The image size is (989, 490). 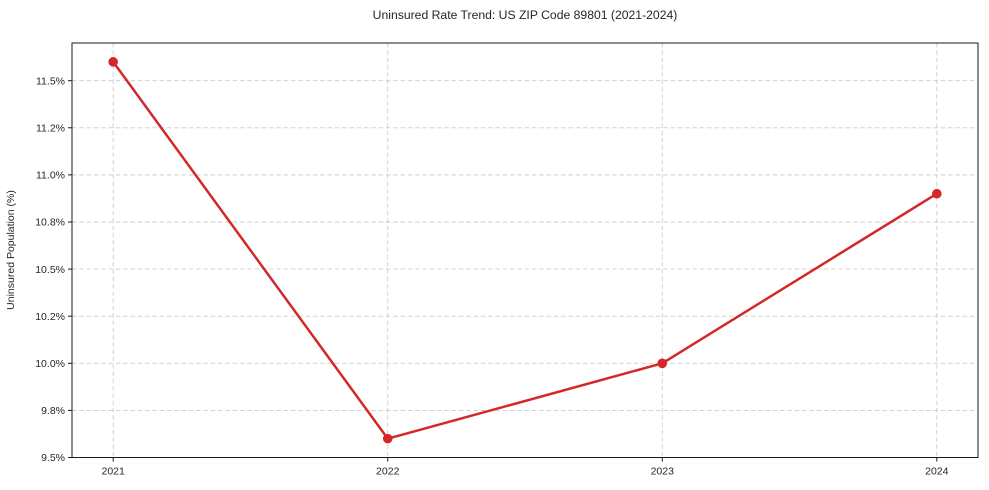 I want to click on data-point-2022, so click(x=387, y=438).